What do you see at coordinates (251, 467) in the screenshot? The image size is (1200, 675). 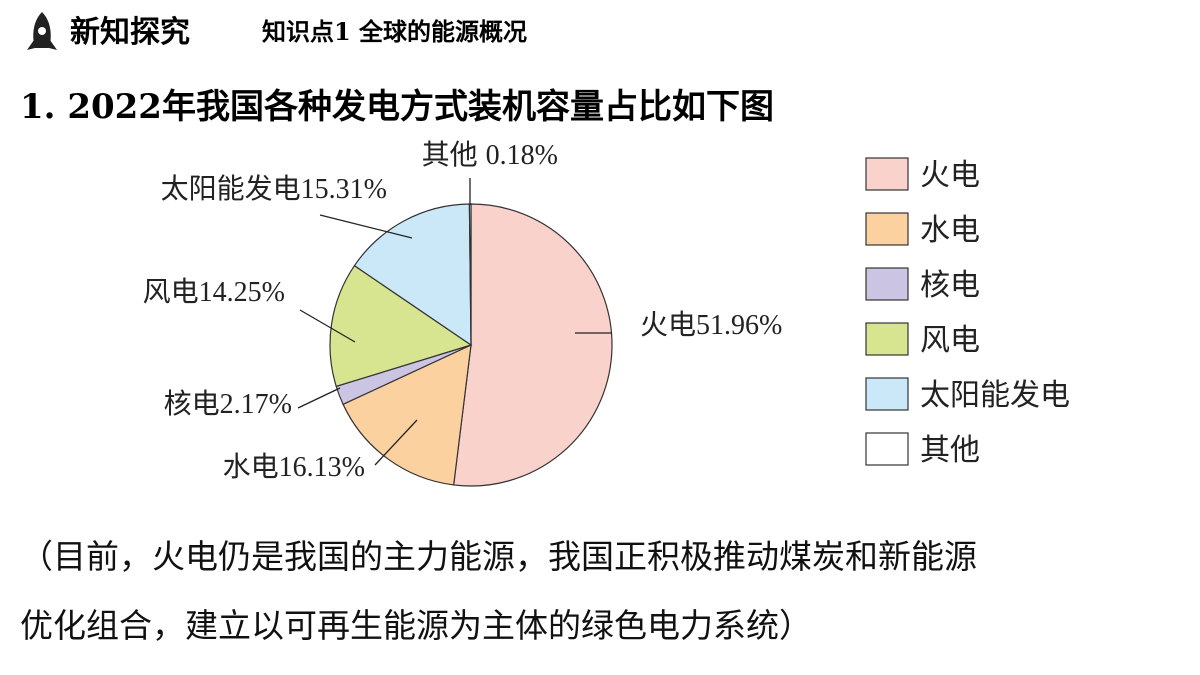 I see `data-label-name: 水电` at bounding box center [251, 467].